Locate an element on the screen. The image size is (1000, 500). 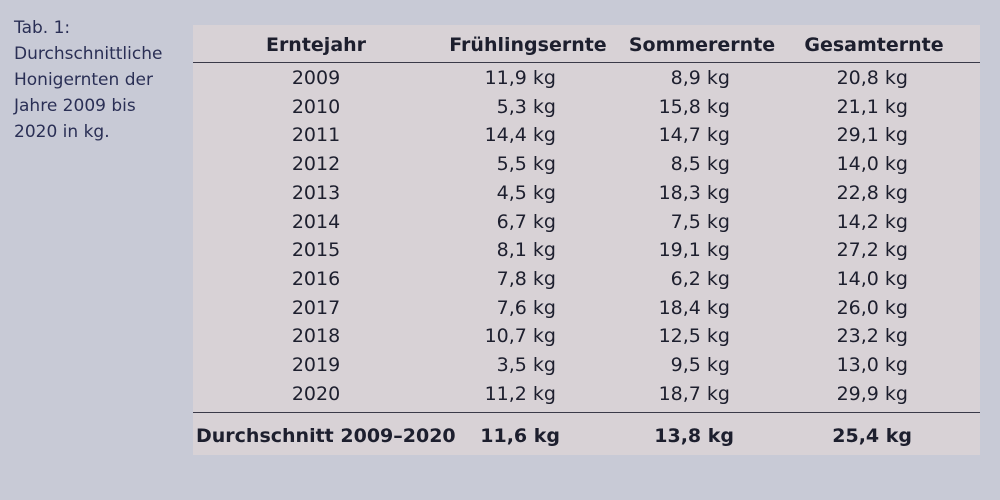
footer-cell: 13,8 kg is located at coordinates (694, 436).